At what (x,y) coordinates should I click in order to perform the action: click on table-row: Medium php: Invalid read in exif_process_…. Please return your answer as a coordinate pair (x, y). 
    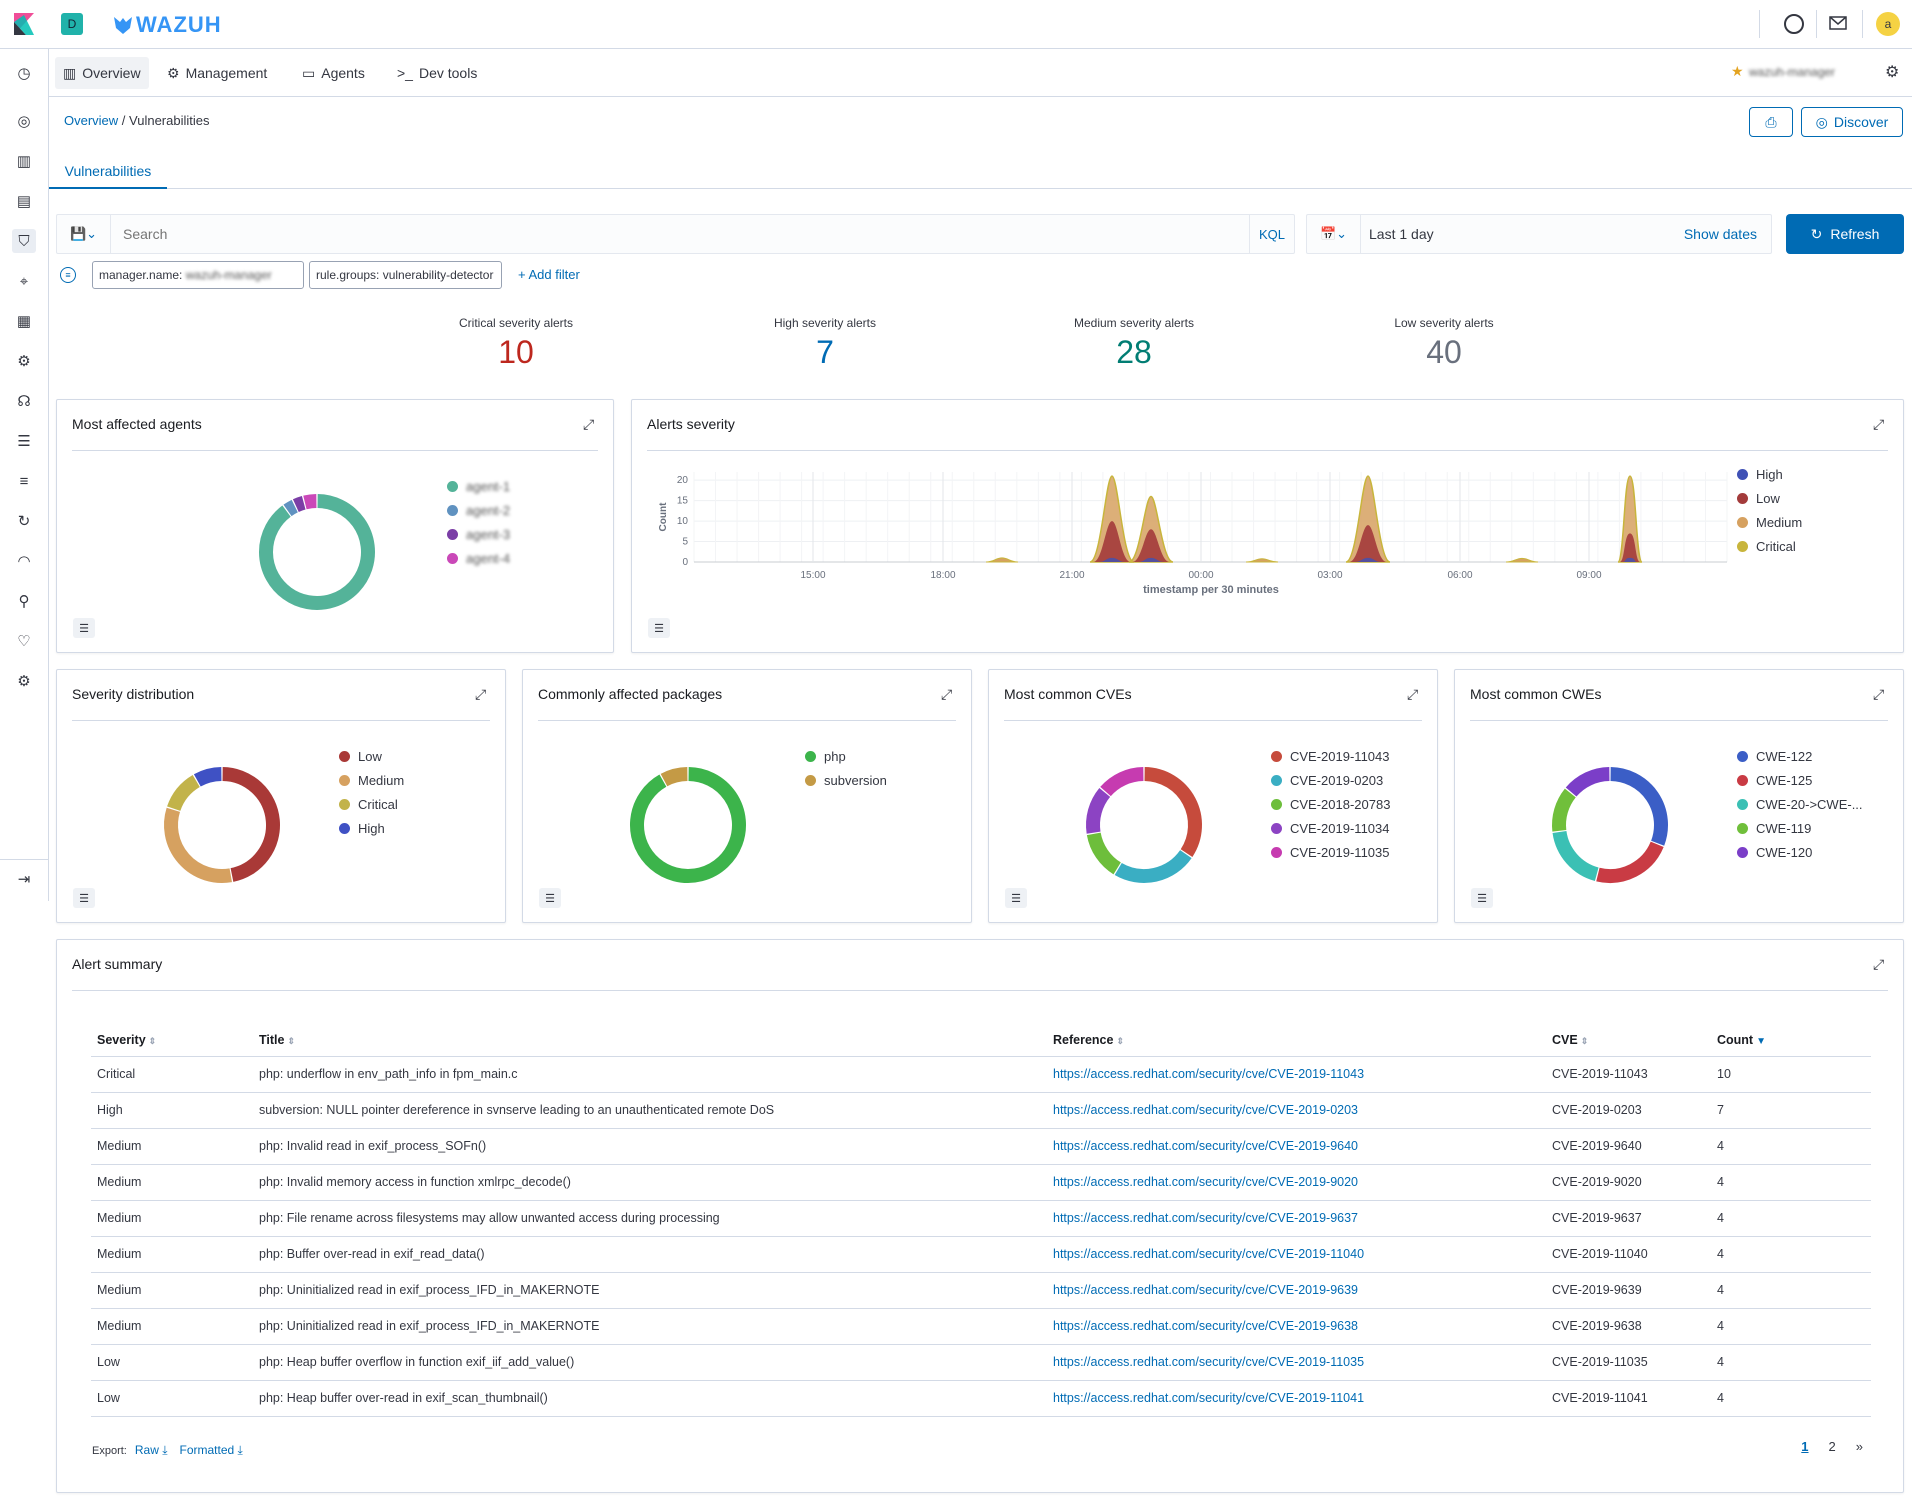
    Looking at the image, I should click on (981, 1146).